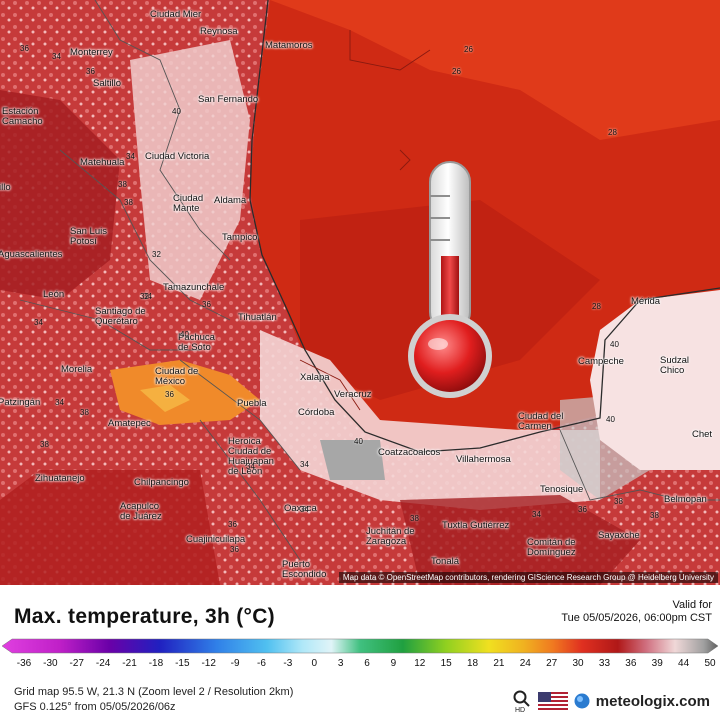  What do you see at coordinates (445, 561) in the screenshot?
I see `city-label: Tonalá` at bounding box center [445, 561].